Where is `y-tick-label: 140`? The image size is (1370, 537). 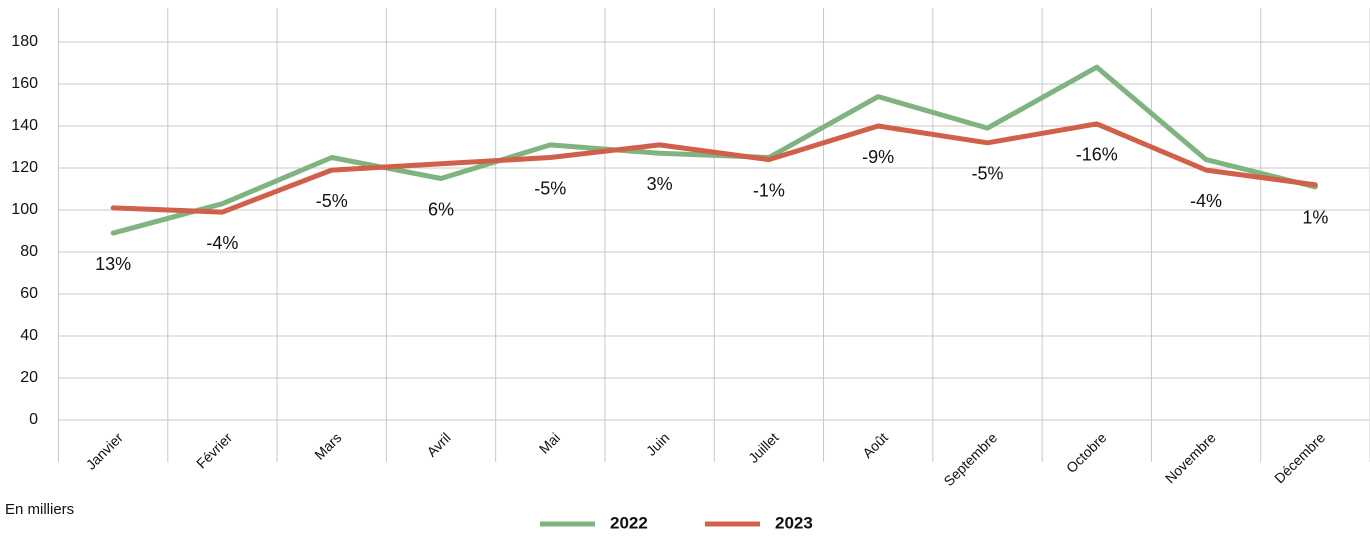 y-tick-label: 140 is located at coordinates (24, 125).